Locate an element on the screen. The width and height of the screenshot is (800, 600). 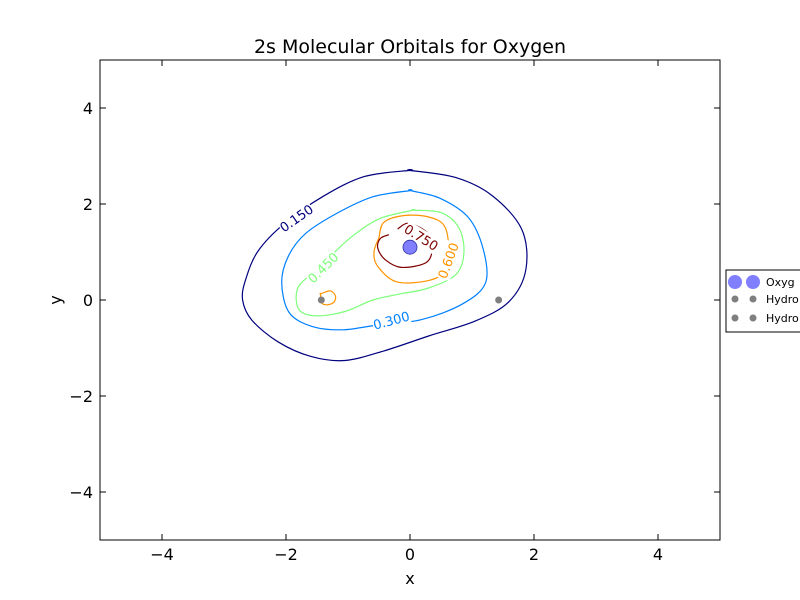
oxygen-atom-marker is located at coordinates (410, 247).